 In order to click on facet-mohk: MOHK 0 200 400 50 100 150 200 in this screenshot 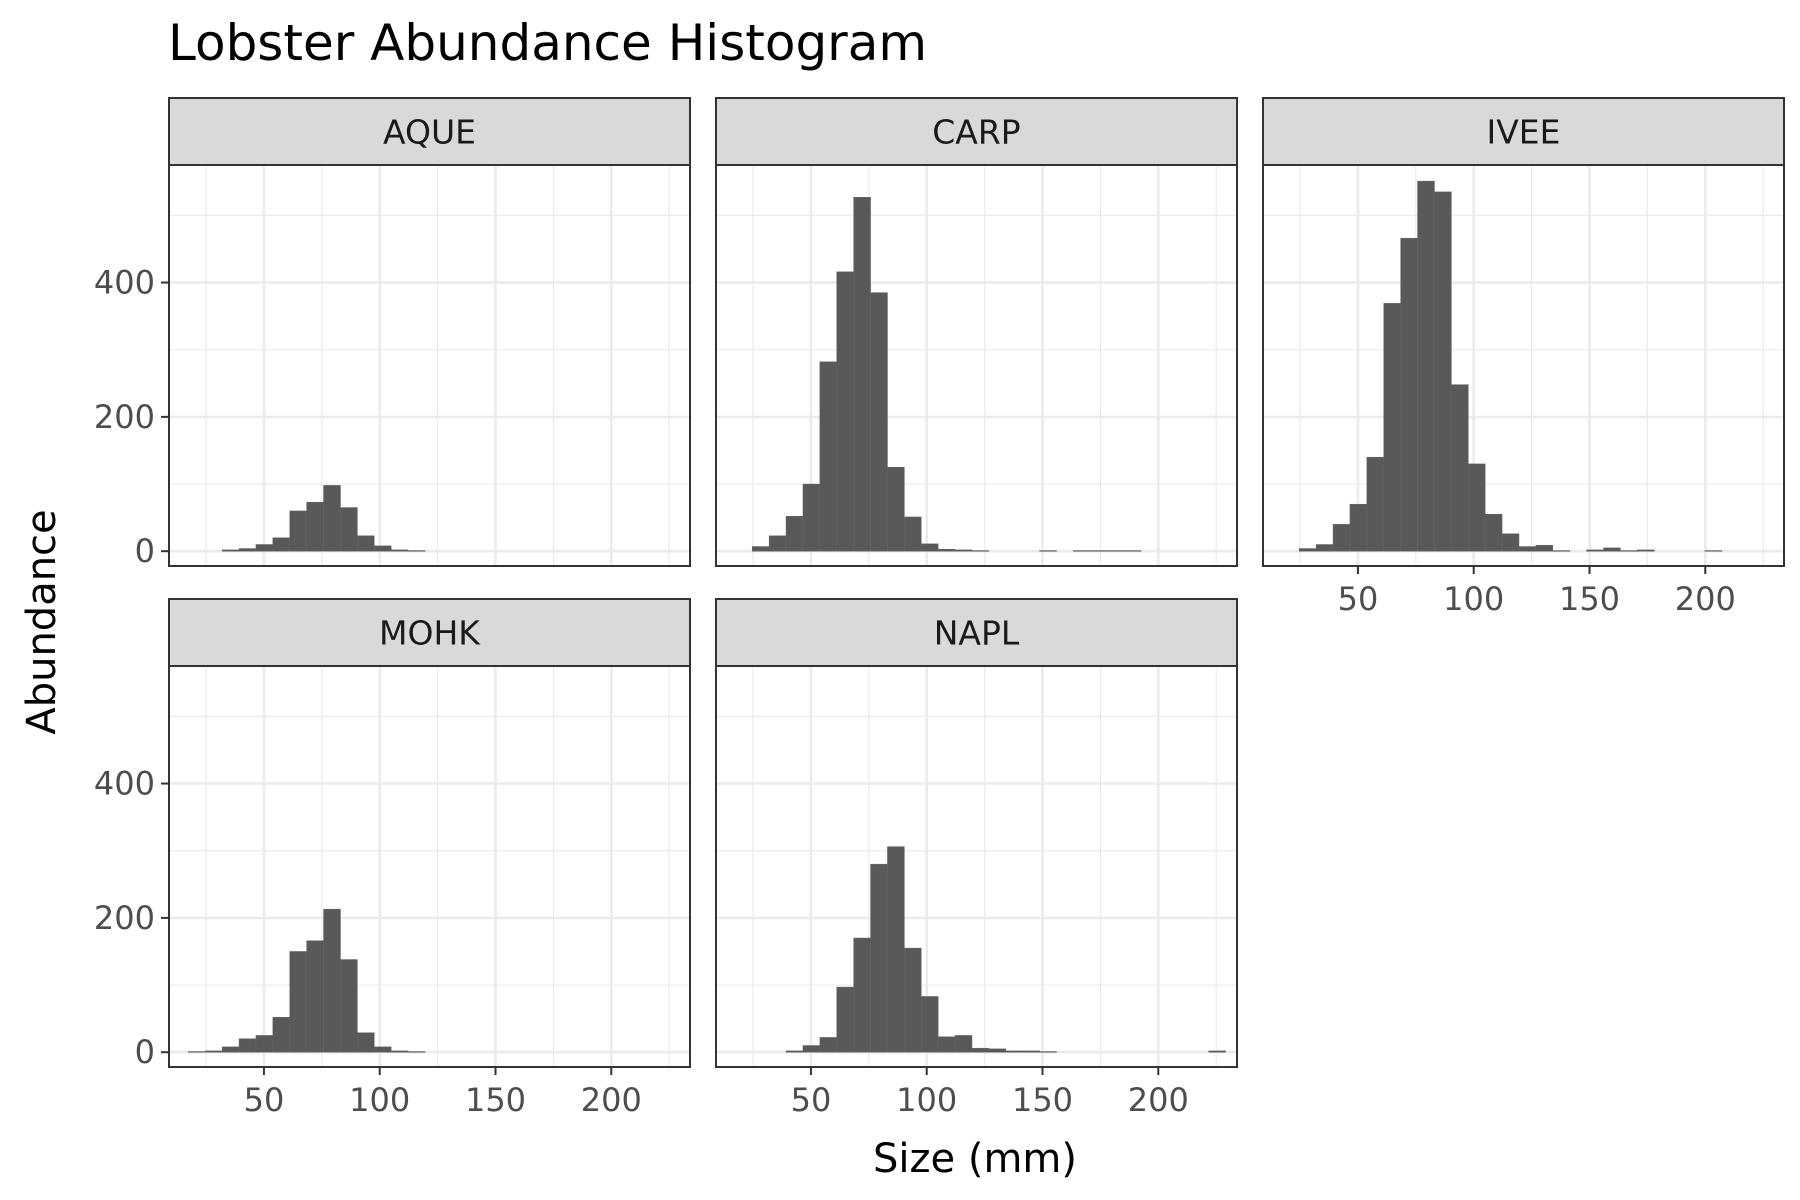, I will do `click(392, 858)`.